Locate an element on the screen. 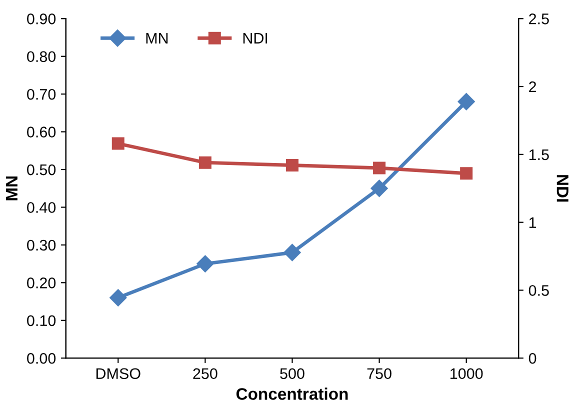  y2-tick-label: 2.5 is located at coordinates (539, 19).